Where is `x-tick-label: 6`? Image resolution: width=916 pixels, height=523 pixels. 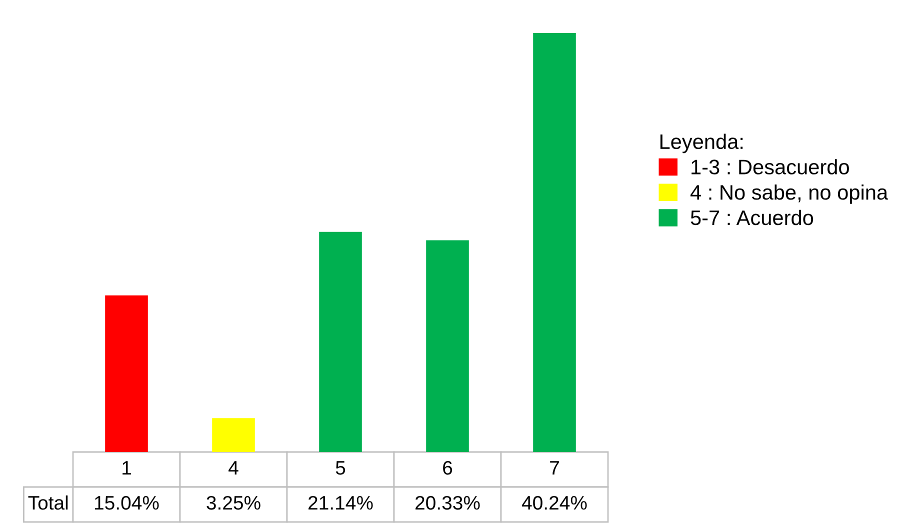 x-tick-label: 6 is located at coordinates (447, 467).